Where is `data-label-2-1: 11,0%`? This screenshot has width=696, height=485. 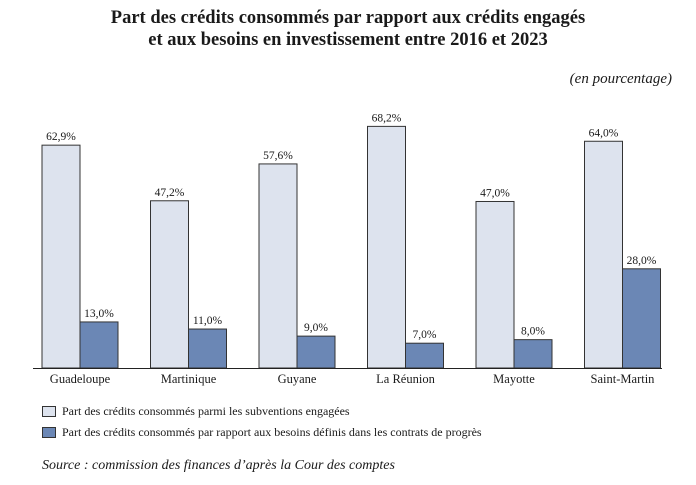
data-label-2-1: 11,0% is located at coordinates (208, 321).